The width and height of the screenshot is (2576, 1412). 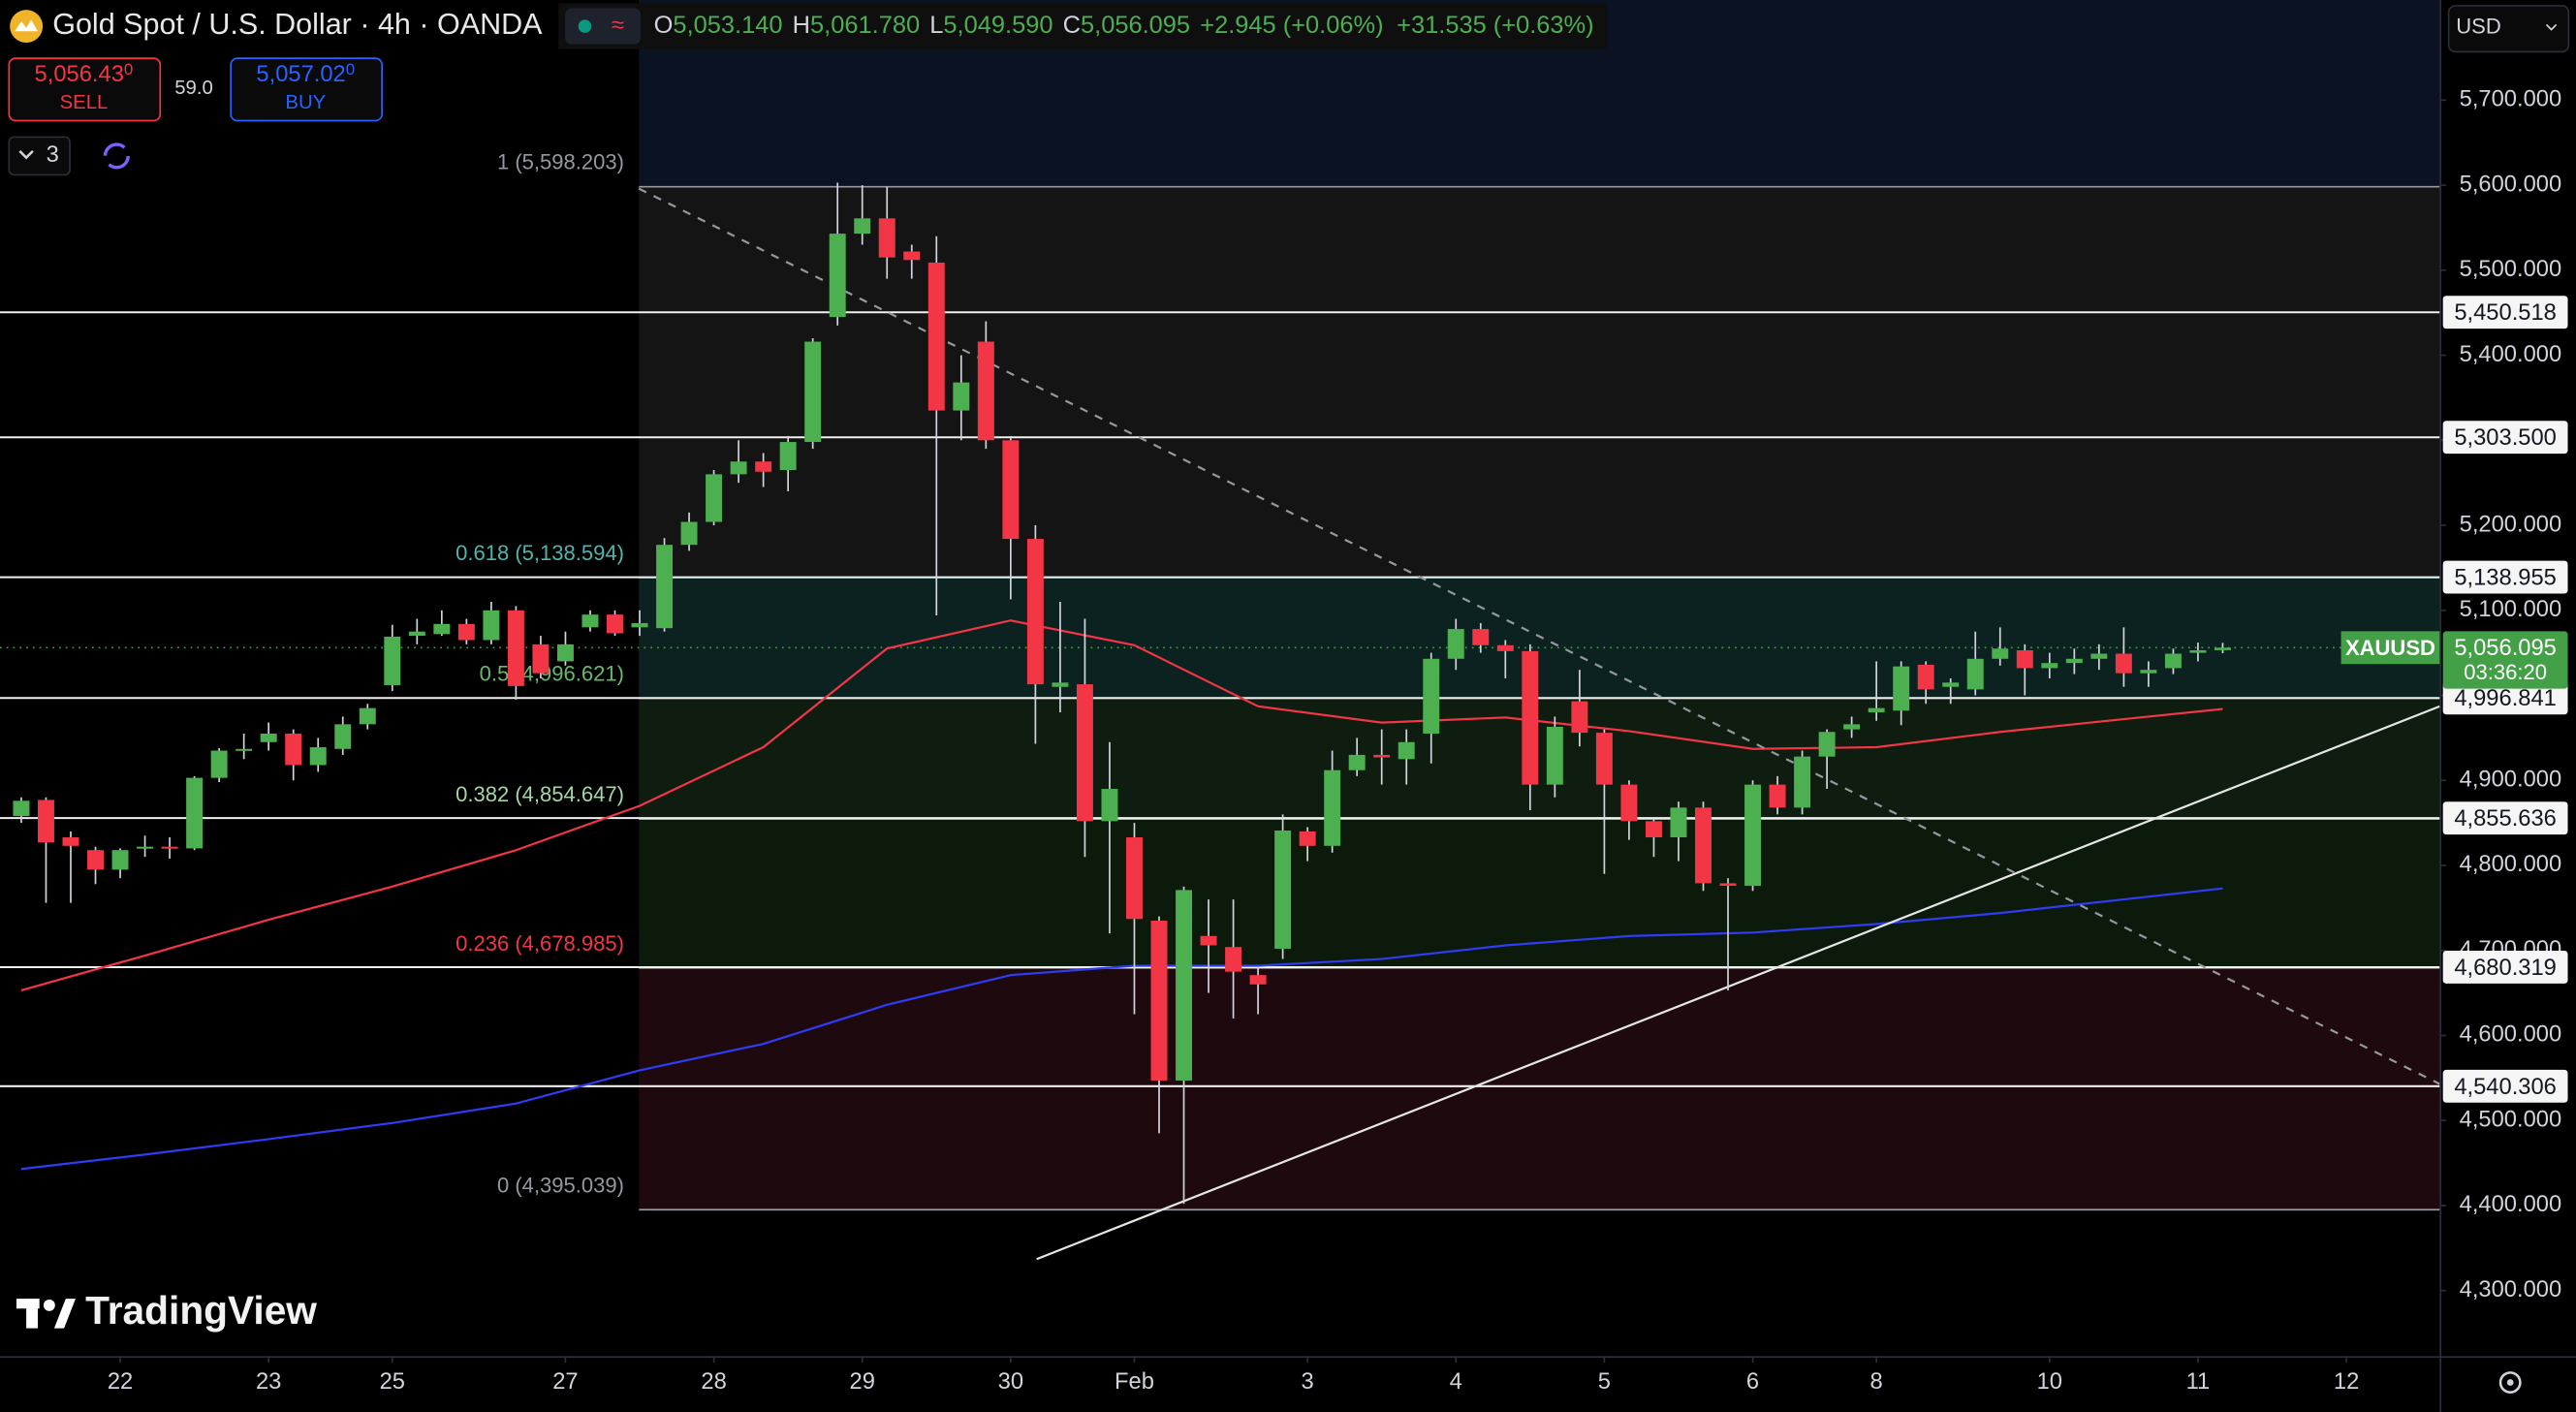 What do you see at coordinates (2511, 354) in the screenshot?
I see `y-tick-label: 5,400.000` at bounding box center [2511, 354].